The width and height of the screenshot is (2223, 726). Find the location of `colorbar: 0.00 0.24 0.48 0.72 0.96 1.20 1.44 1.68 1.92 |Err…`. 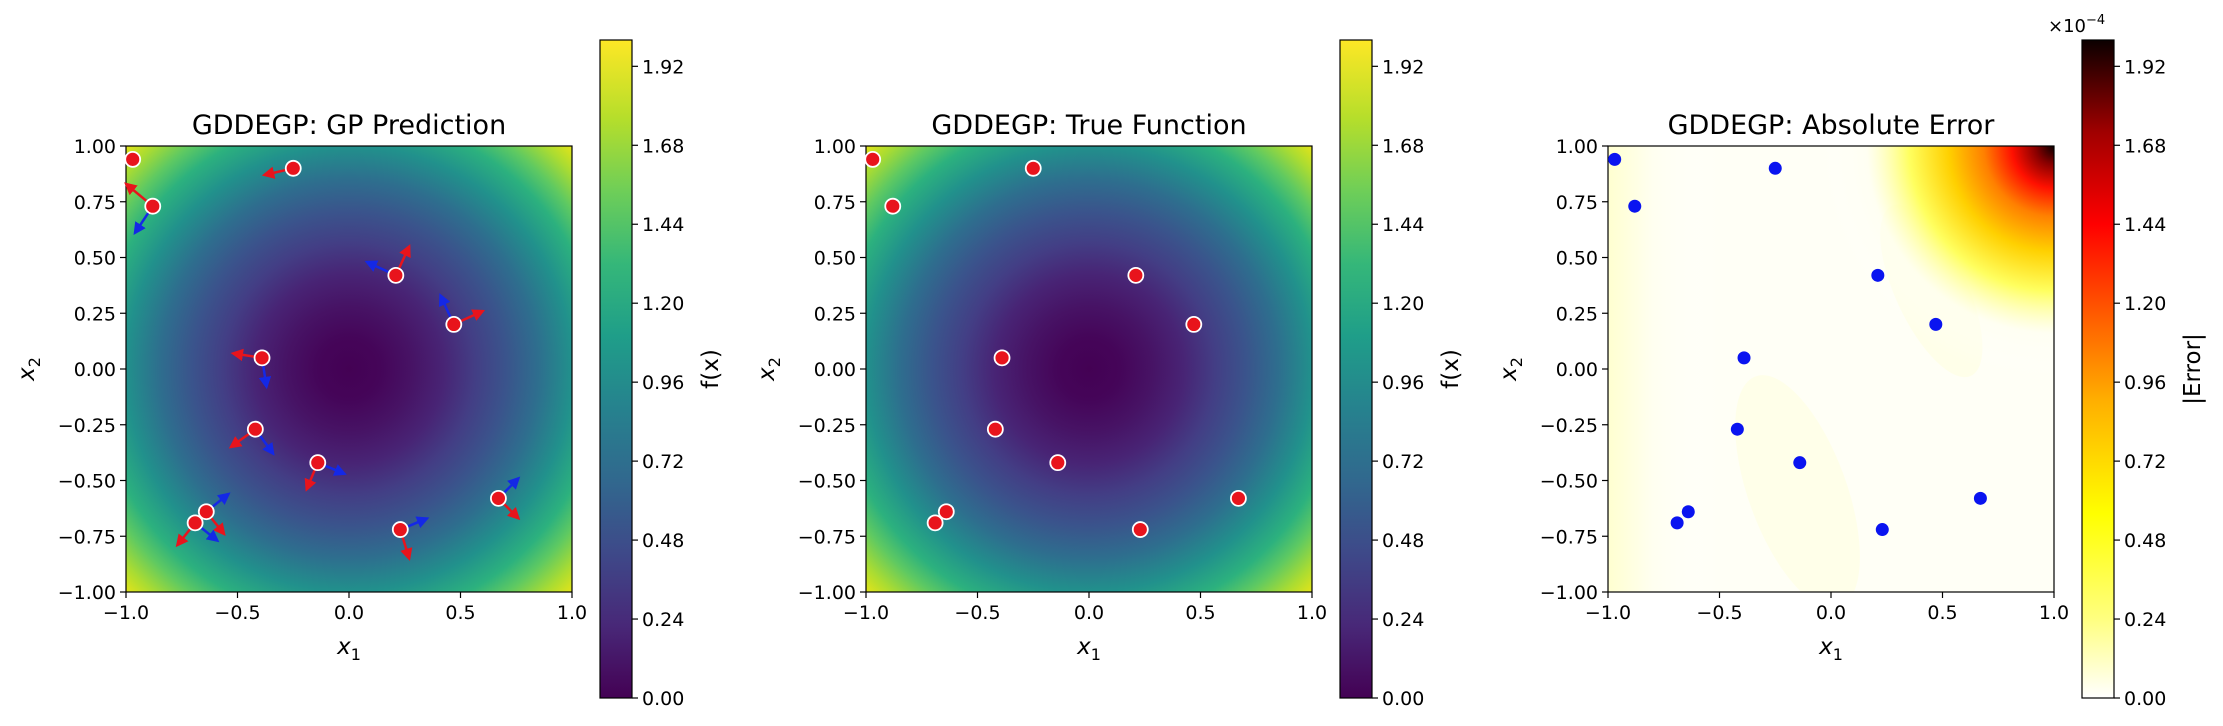

colorbar: 0.00 0.24 0.48 0.72 0.96 1.20 1.44 1.68 1.92 |Err… is located at coordinates (2127, 361).